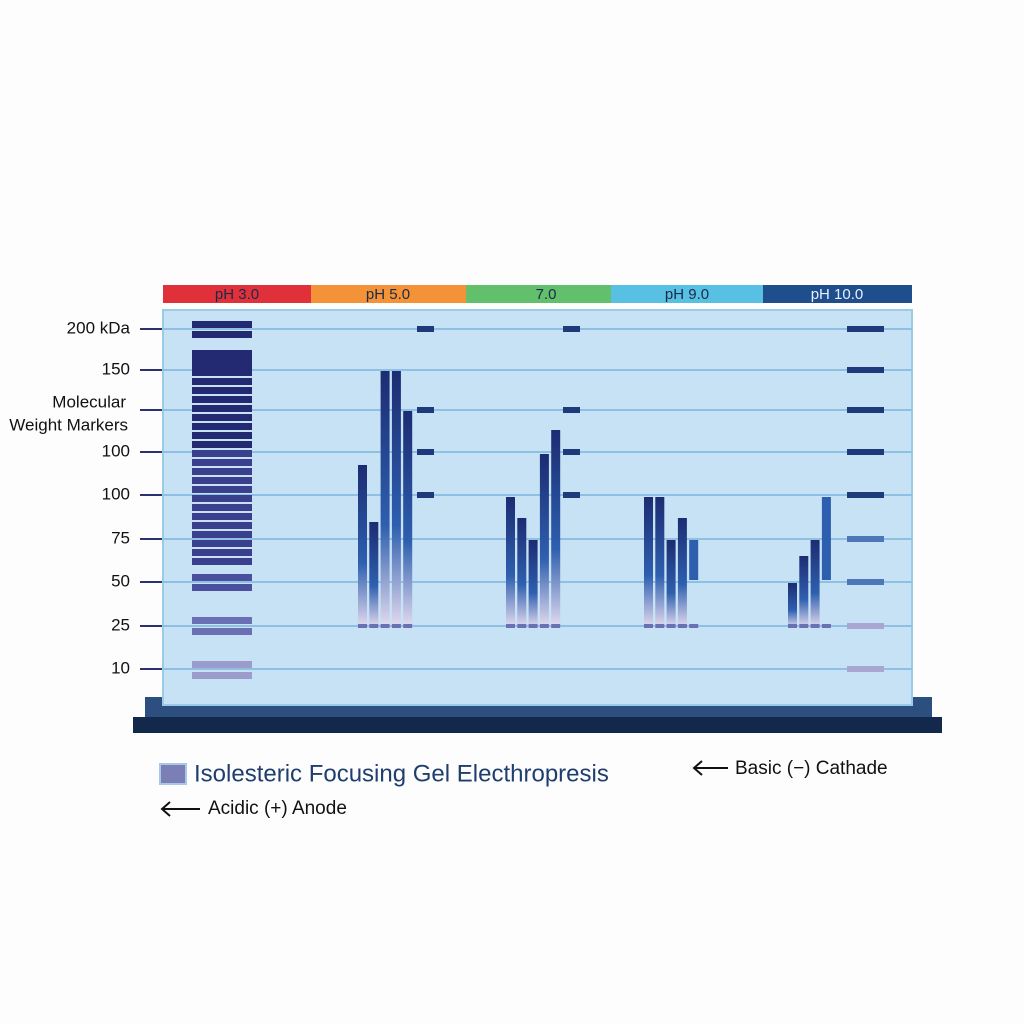 This screenshot has height=1024, width=1024. I want to click on mw-label: 10, so click(120, 667).